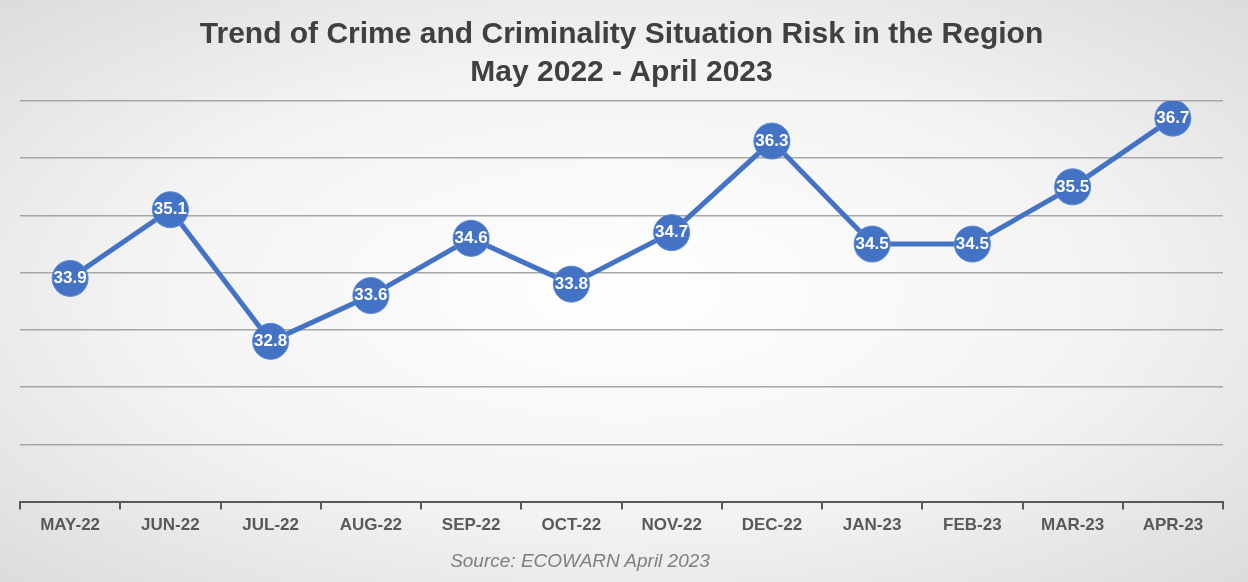 This screenshot has height=582, width=1248. I want to click on data-label: 33.8, so click(571, 283).